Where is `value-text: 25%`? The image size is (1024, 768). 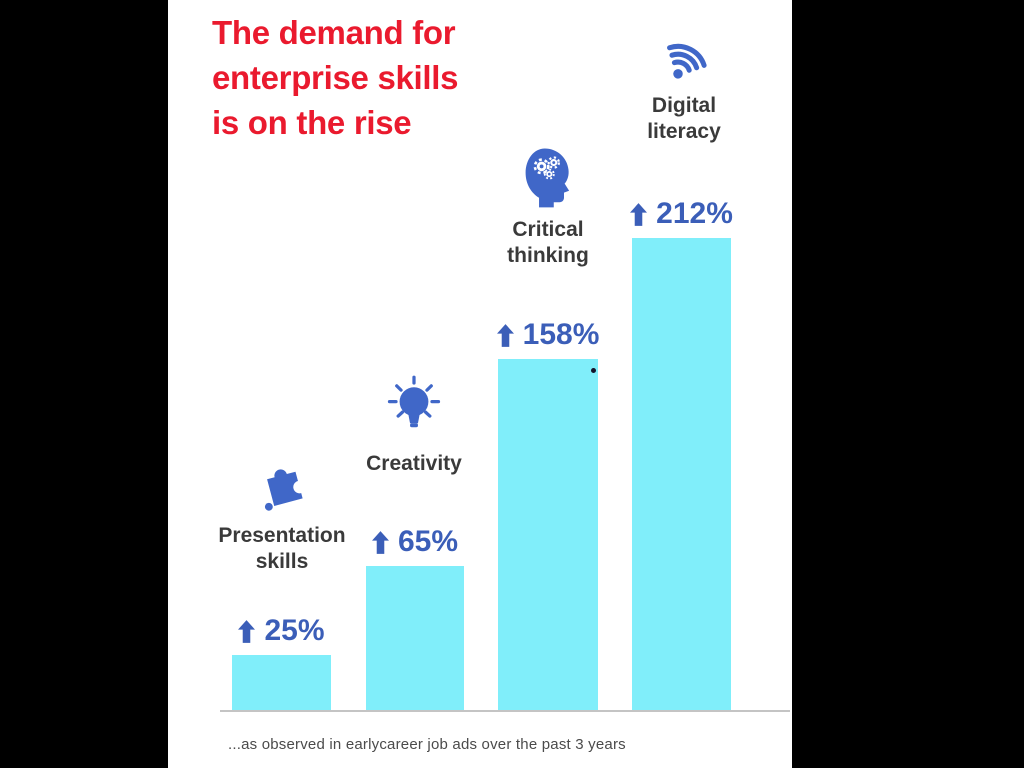 value-text: 25% is located at coordinates (294, 630).